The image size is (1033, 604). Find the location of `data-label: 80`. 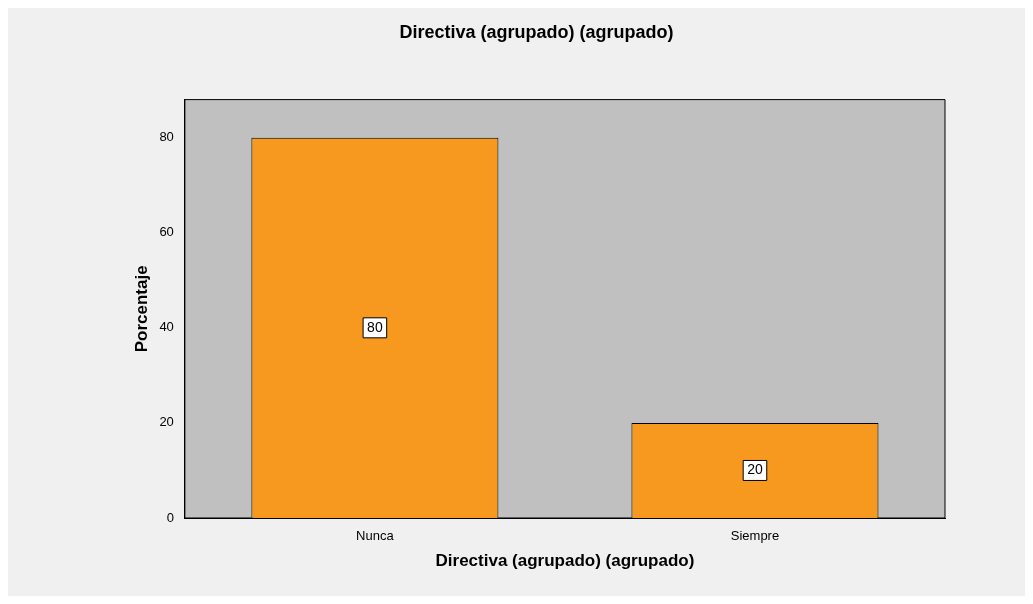

data-label: 80 is located at coordinates (375, 326).